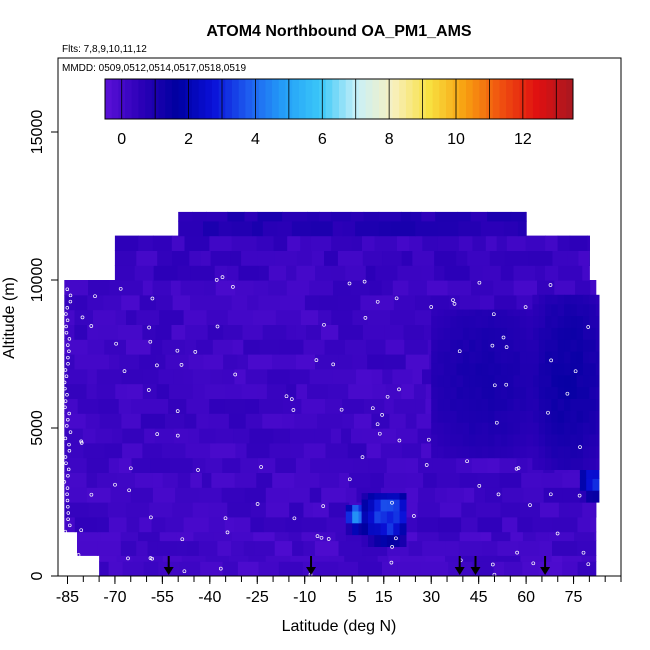 The image size is (650, 650). What do you see at coordinates (574, 597) in the screenshot?
I see `x-tick-label: 75` at bounding box center [574, 597].